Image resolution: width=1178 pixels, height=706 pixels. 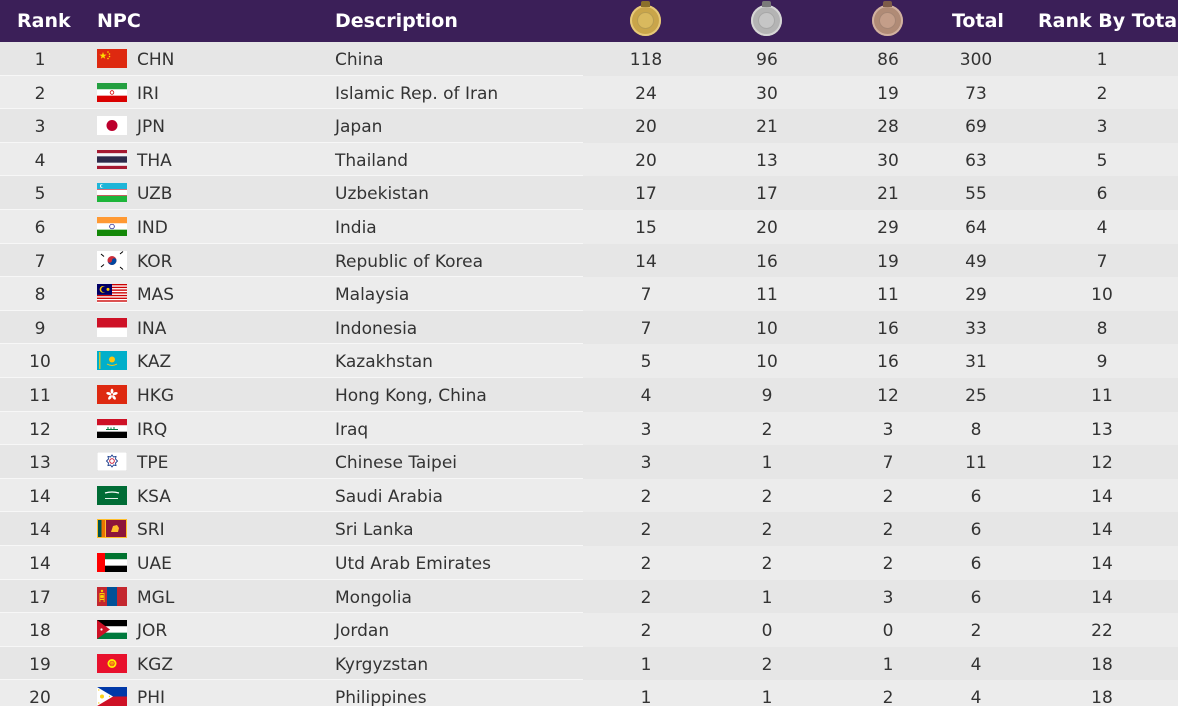 What do you see at coordinates (352, 429) in the screenshot?
I see `description-cell: Iraq` at bounding box center [352, 429].